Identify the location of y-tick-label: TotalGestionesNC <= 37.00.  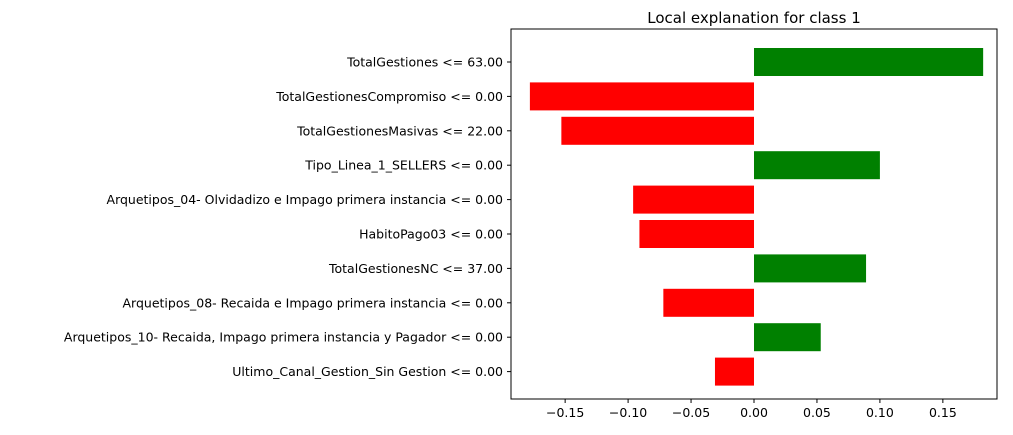
(415, 268).